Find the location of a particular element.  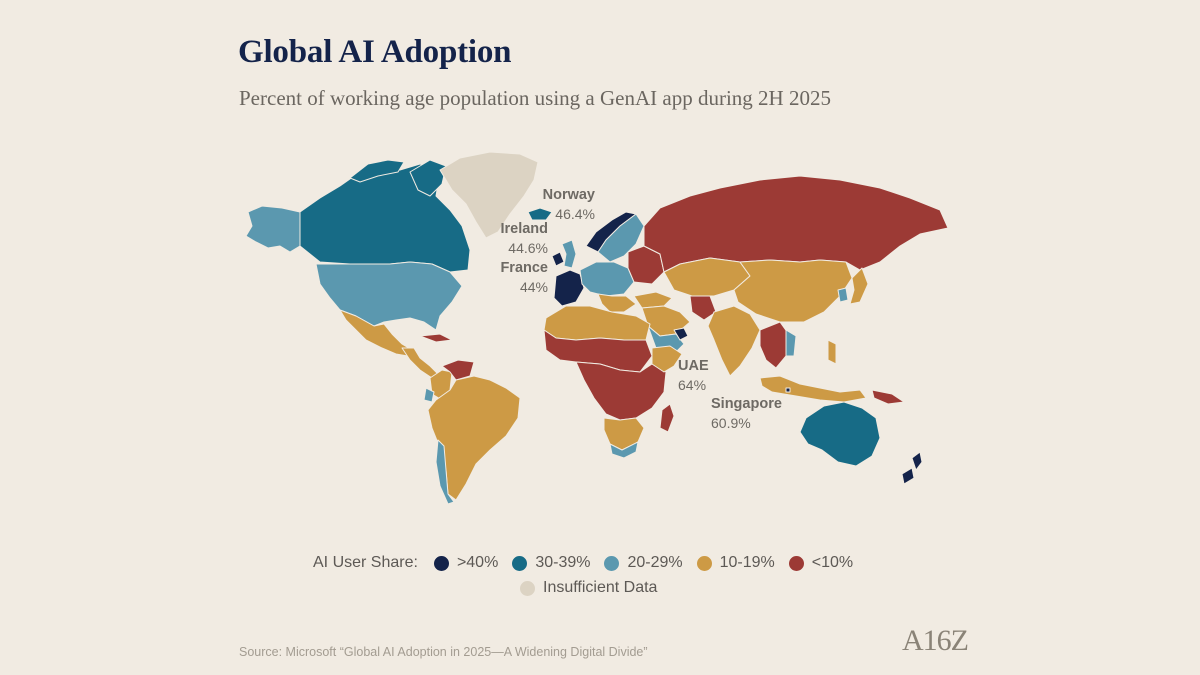

region-greenland is located at coordinates (489, 195).